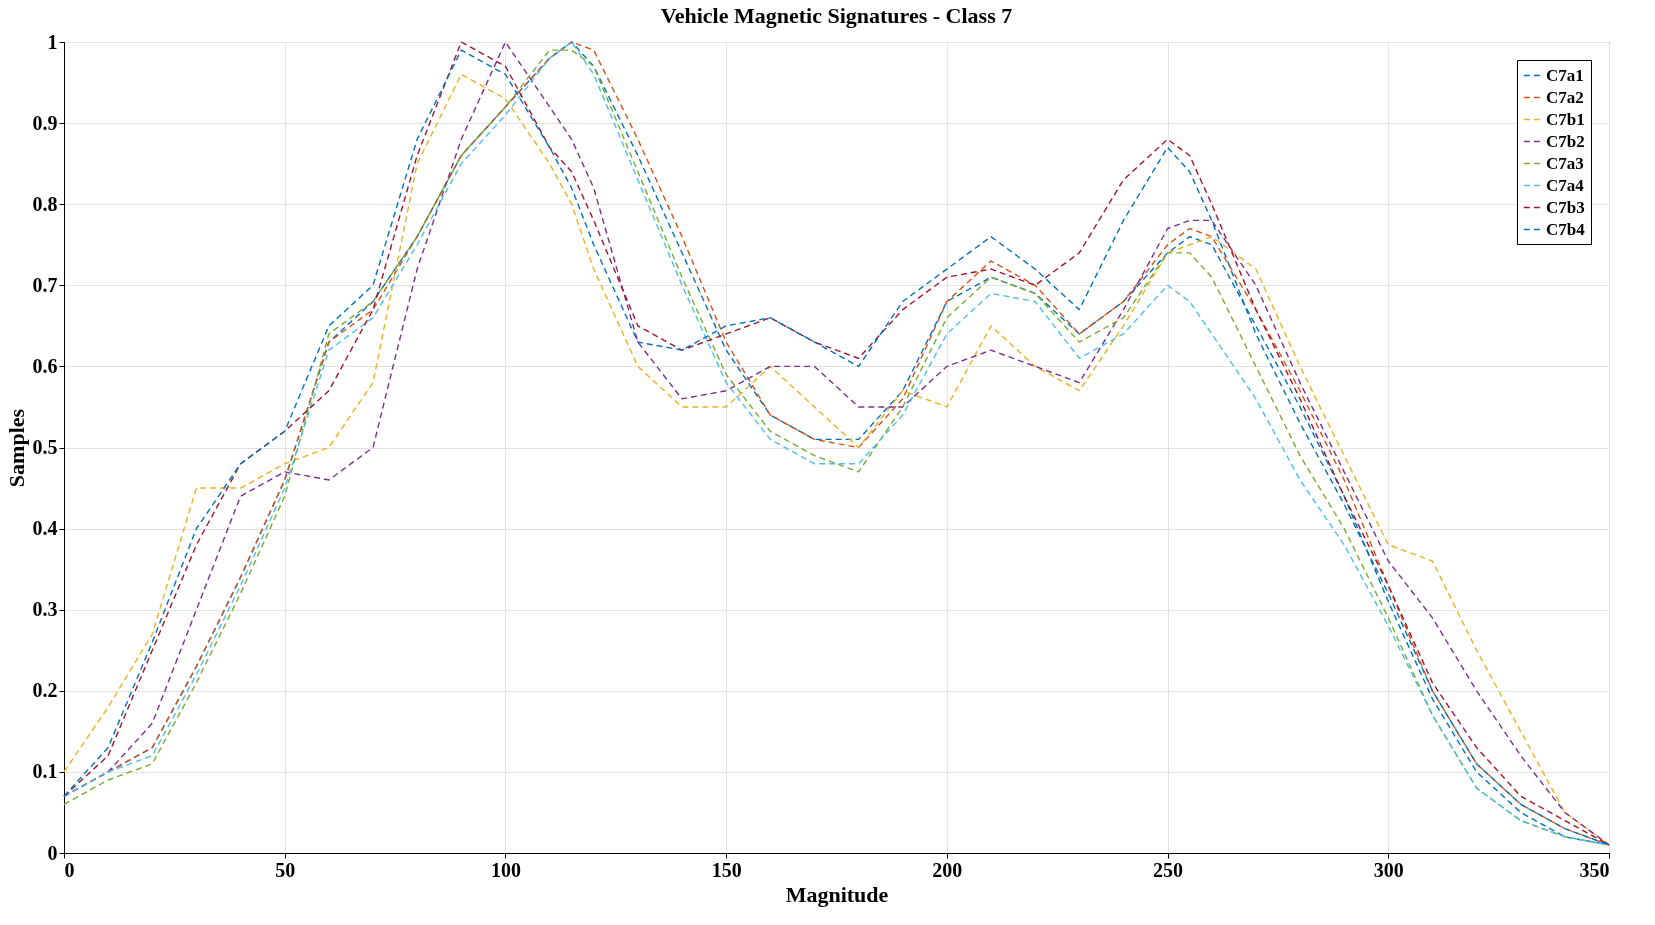 This screenshot has height=925, width=1655. Describe the element at coordinates (45, 203) in the screenshot. I see `y-tick-label: 0.8` at that location.